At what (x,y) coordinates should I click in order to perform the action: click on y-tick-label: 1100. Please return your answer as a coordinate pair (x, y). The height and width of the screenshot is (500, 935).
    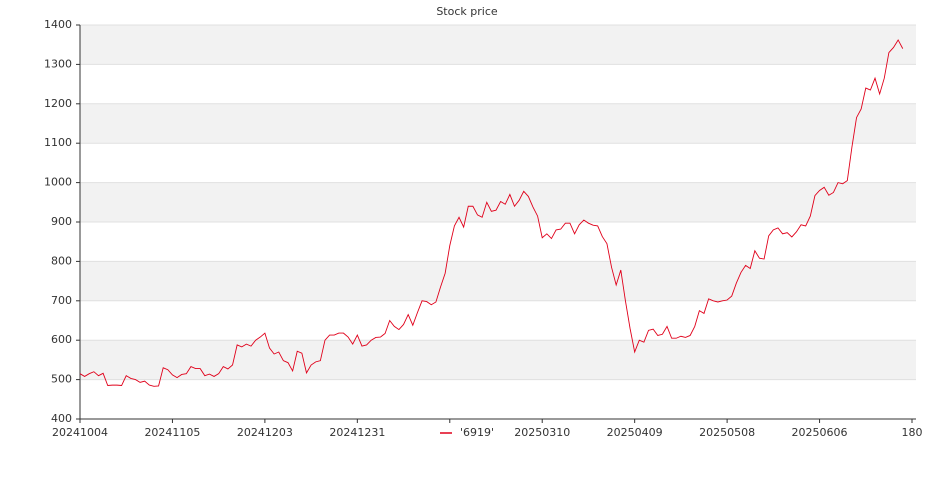
    Looking at the image, I should click on (58, 142).